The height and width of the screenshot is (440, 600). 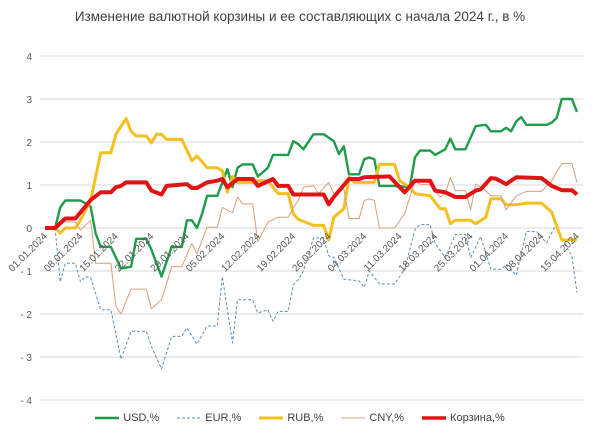 I want to click on legend-item: CNY,%, so click(x=372, y=418).